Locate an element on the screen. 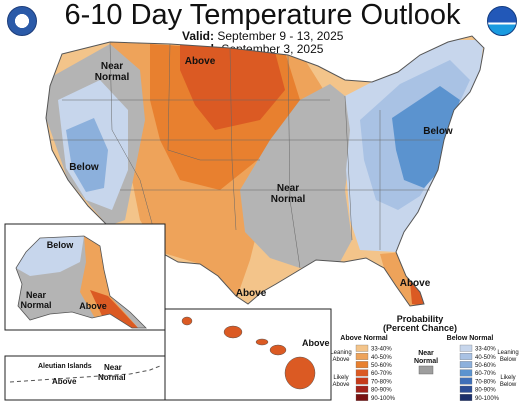 The height and width of the screenshot is (405, 525). hawaii-islands is located at coordinates (248, 353).